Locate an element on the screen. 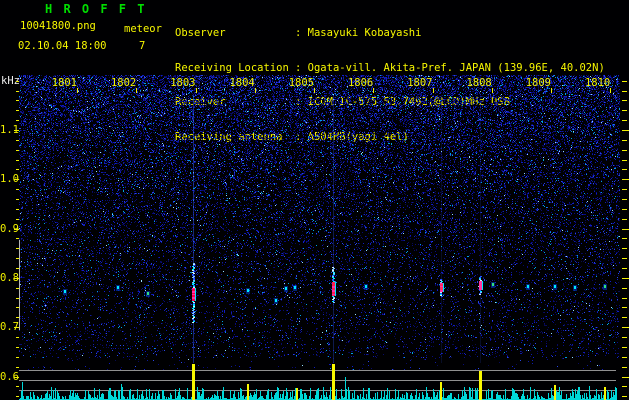  observation-datetime: 02.10.04 18:00 is located at coordinates (62, 46).